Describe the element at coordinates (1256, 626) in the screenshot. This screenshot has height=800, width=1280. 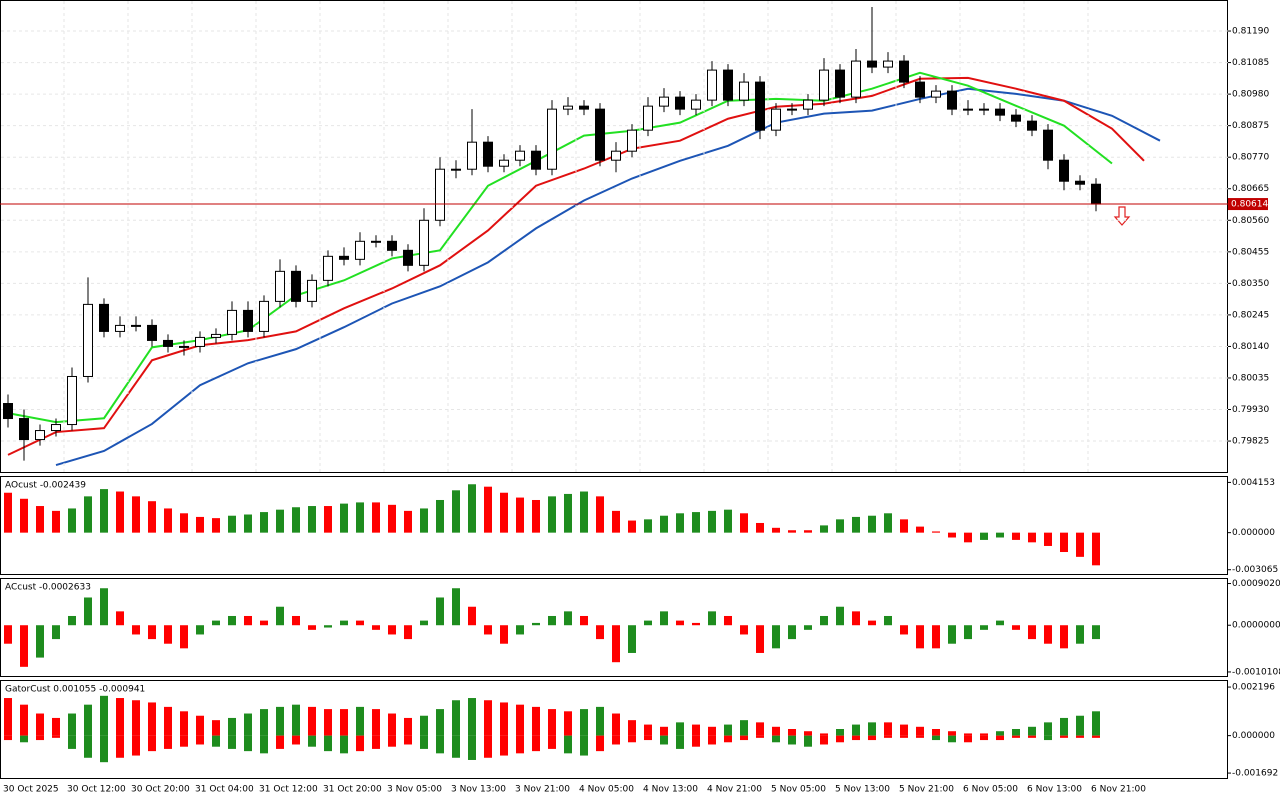
I see `y-tick-label: 0.0000000` at that location.